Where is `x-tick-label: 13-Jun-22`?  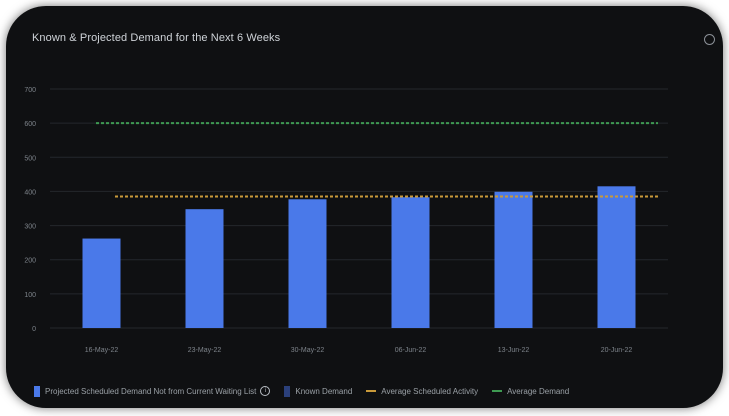
x-tick-label: 13-Jun-22 is located at coordinates (514, 350).